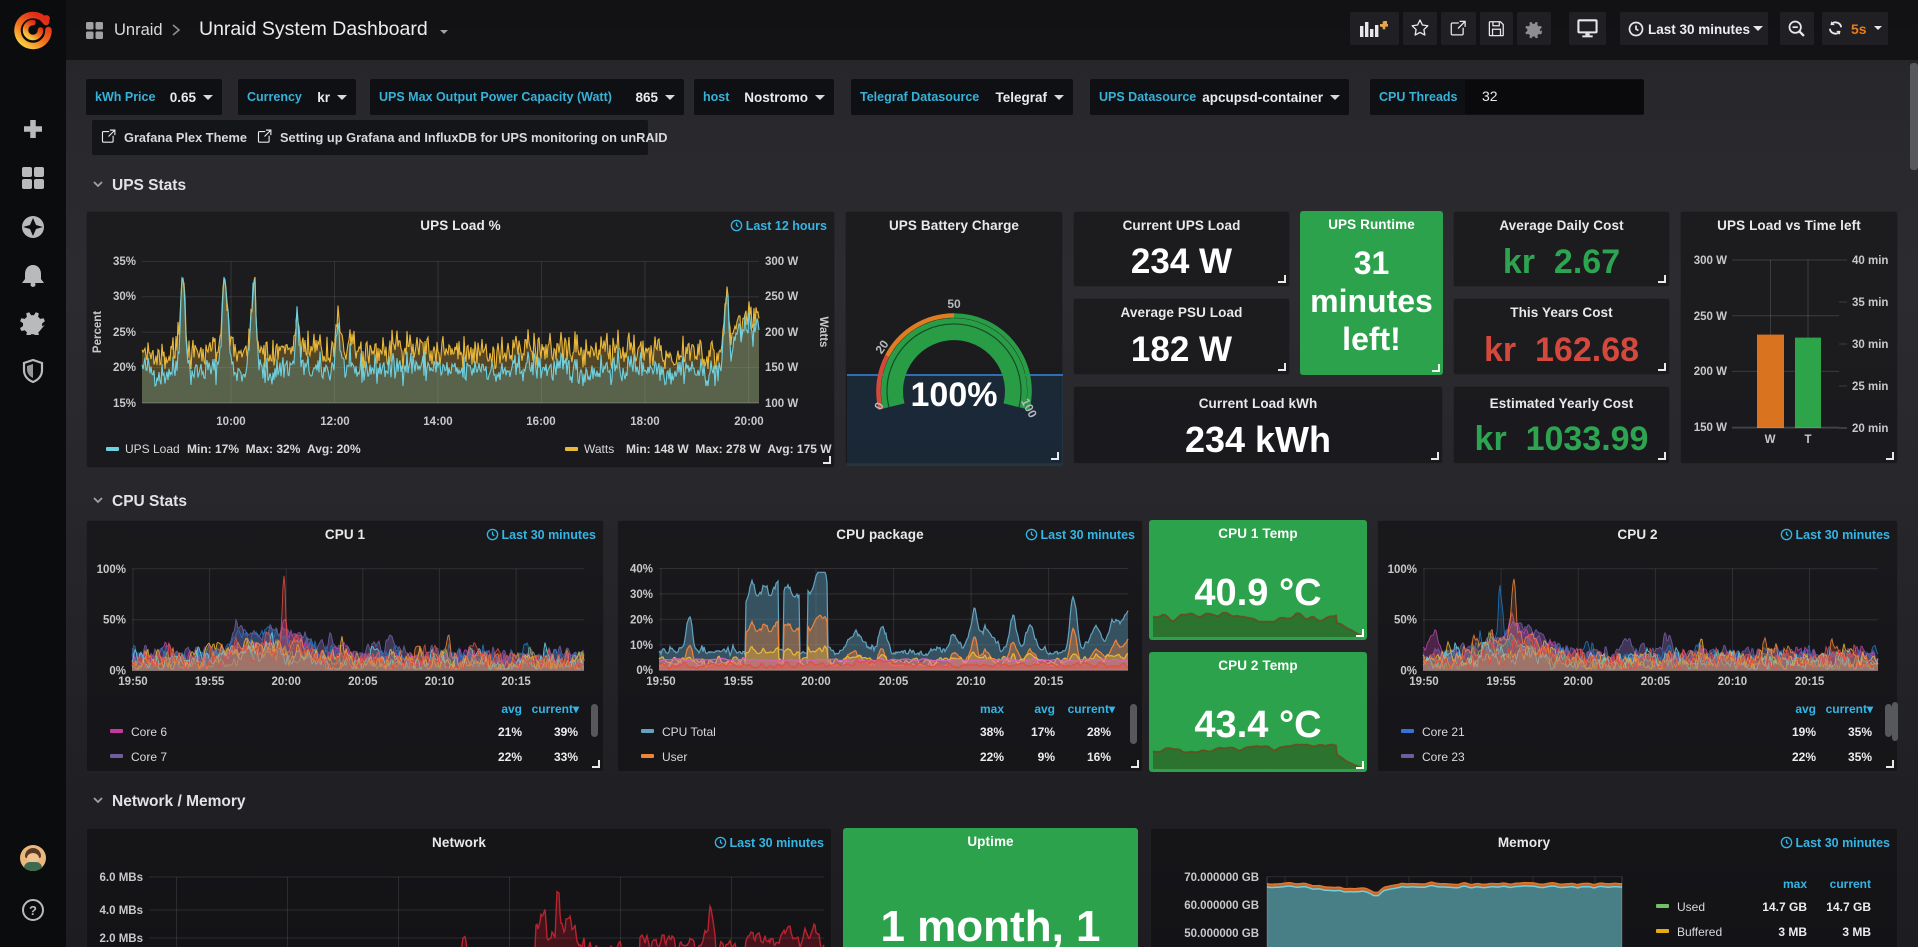  What do you see at coordinates (1870, 345) in the screenshot?
I see `svg-text: 30 min` at bounding box center [1870, 345].